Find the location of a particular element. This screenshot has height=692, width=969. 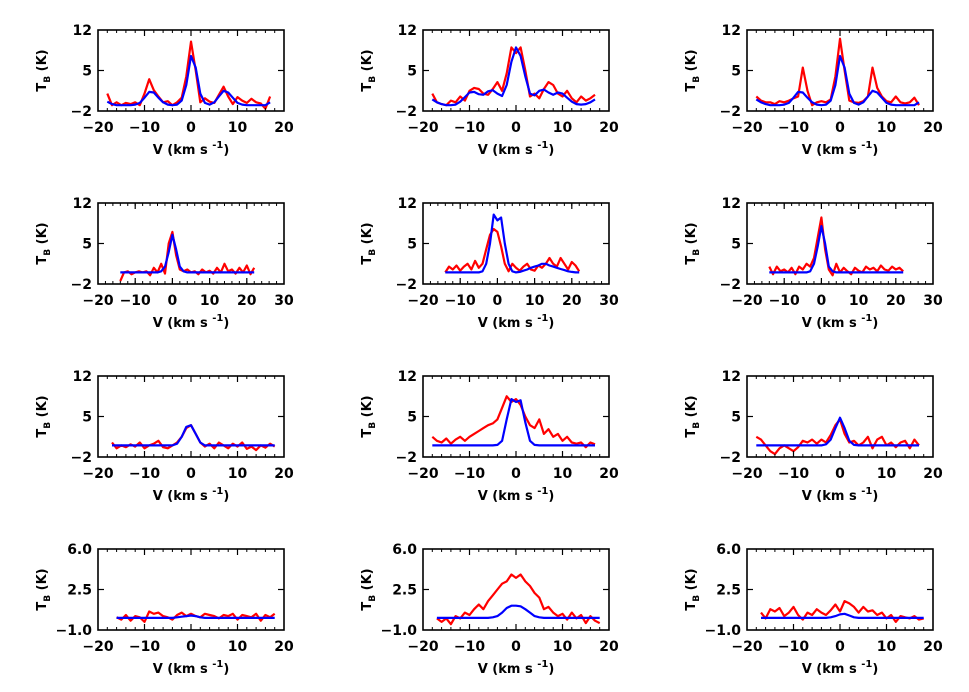

panel-7: −20 −10 0 10 20 −2 5 12 V (km s -1) TB (K) is located at coordinates (164, 436).